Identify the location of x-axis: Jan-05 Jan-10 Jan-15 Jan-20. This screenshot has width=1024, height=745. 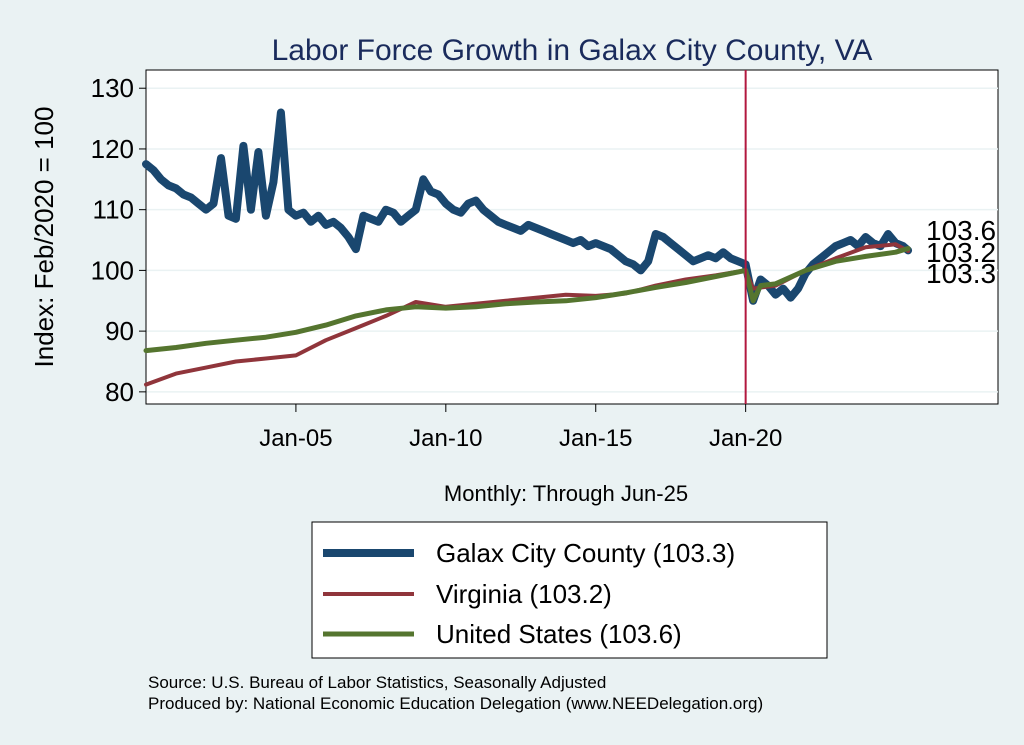
(572, 427).